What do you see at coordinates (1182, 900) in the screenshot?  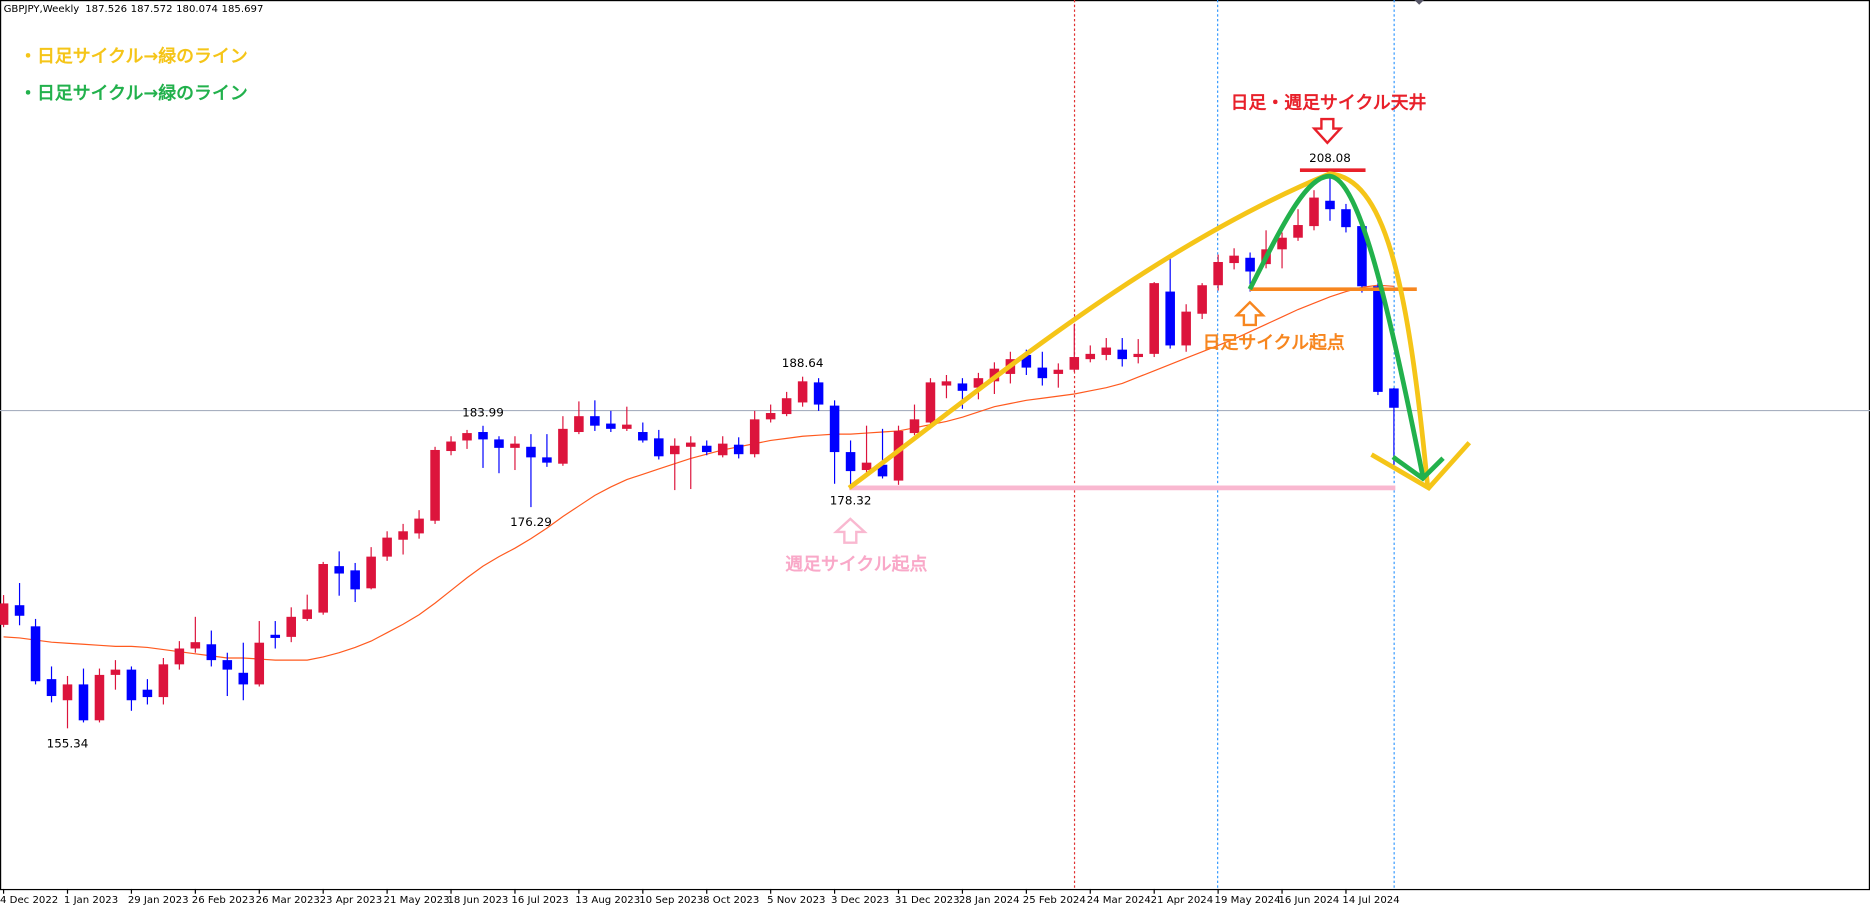 I see `x-tick-label: 21 Apr 2024` at bounding box center [1182, 900].